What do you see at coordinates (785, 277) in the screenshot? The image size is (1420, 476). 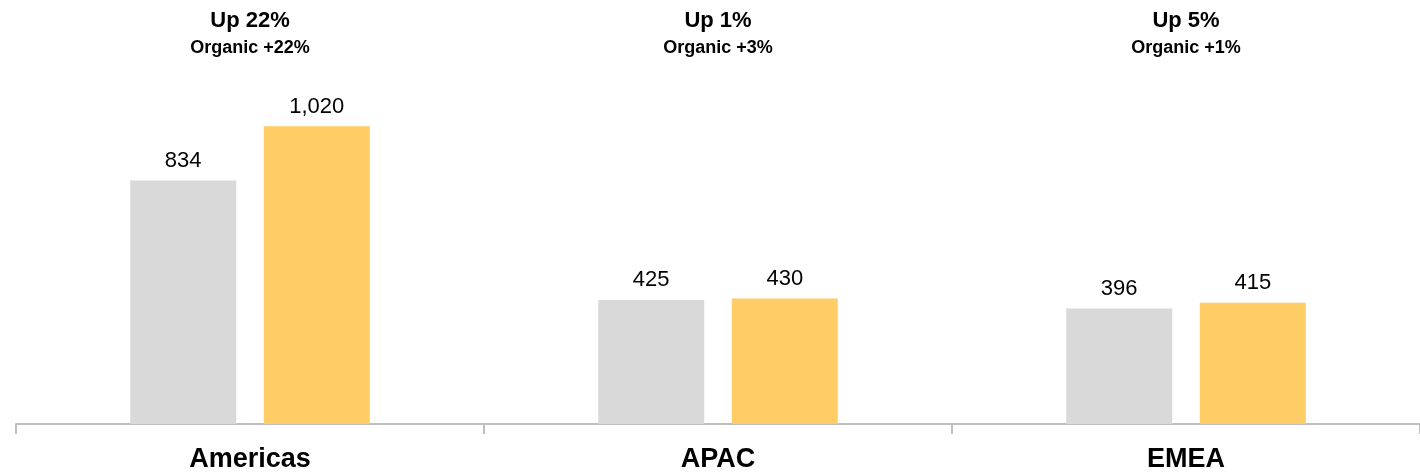 I see `data-label: 430` at bounding box center [785, 277].